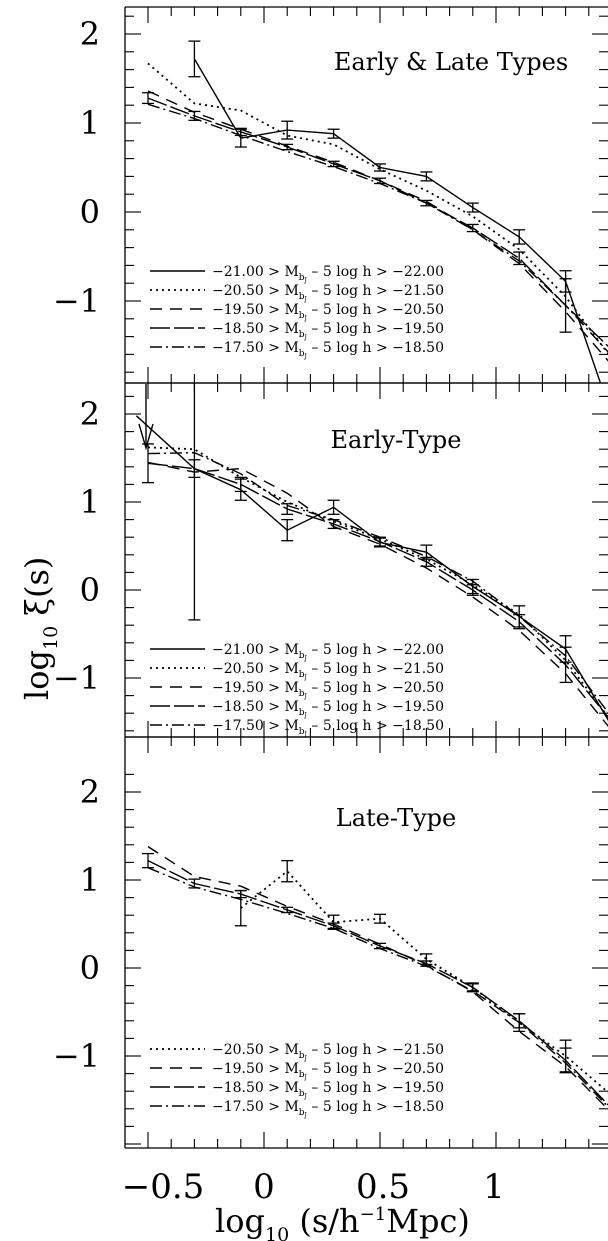 The width and height of the screenshot is (608, 1241). I want to click on panel-title: Early & Late Types, so click(451, 62).